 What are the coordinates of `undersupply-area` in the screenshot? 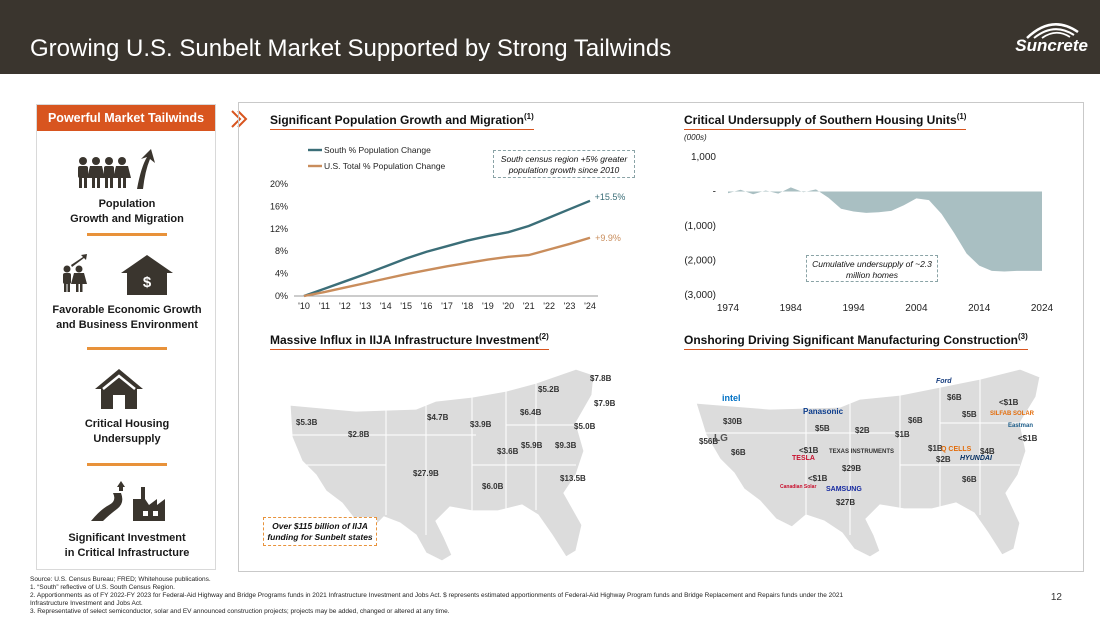 It's located at (885, 229).